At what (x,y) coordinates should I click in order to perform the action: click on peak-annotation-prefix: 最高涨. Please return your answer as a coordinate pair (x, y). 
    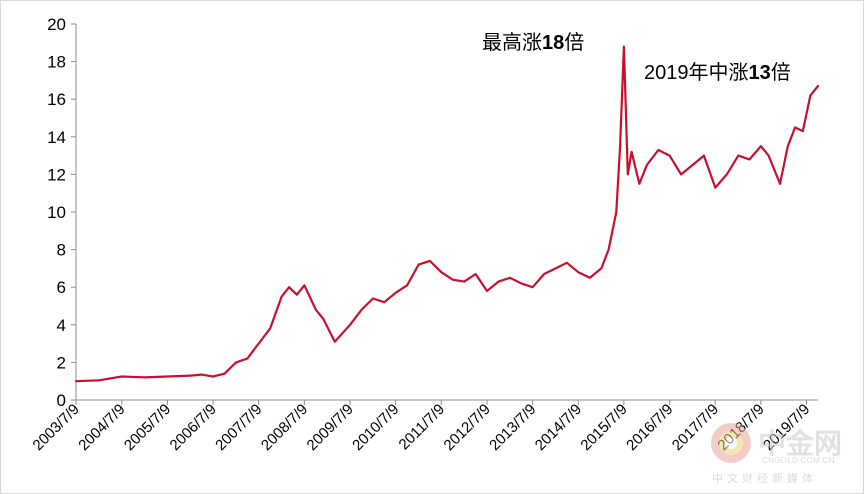
    Looking at the image, I should click on (512, 43).